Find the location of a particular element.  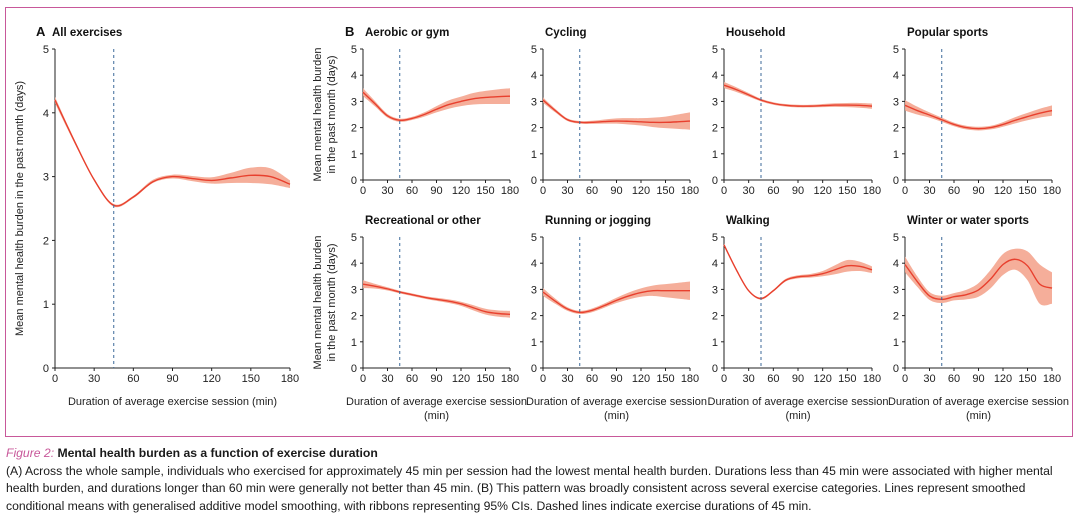

panel-title: Aerobic or gym is located at coordinates (407, 33).